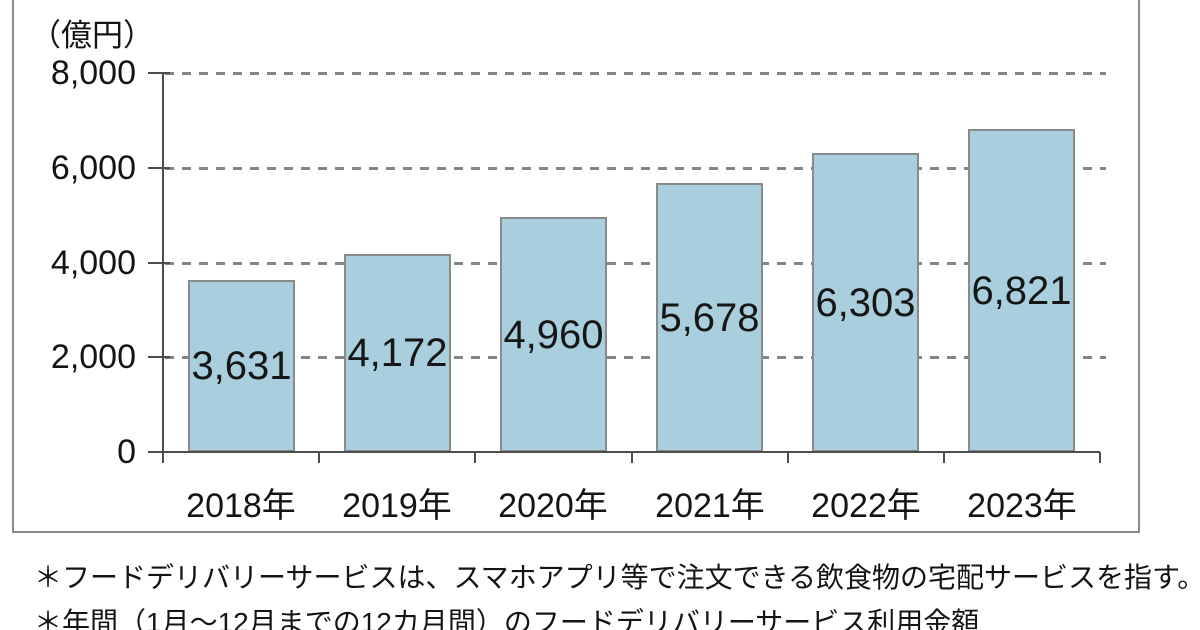  I want to click on y-tick-label-0: 0, so click(126, 452).